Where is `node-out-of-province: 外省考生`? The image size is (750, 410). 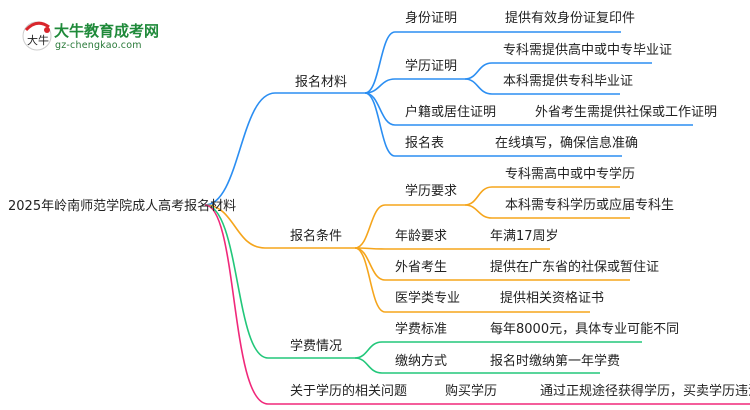
node-out-of-province: 外省考生 is located at coordinates (421, 267).